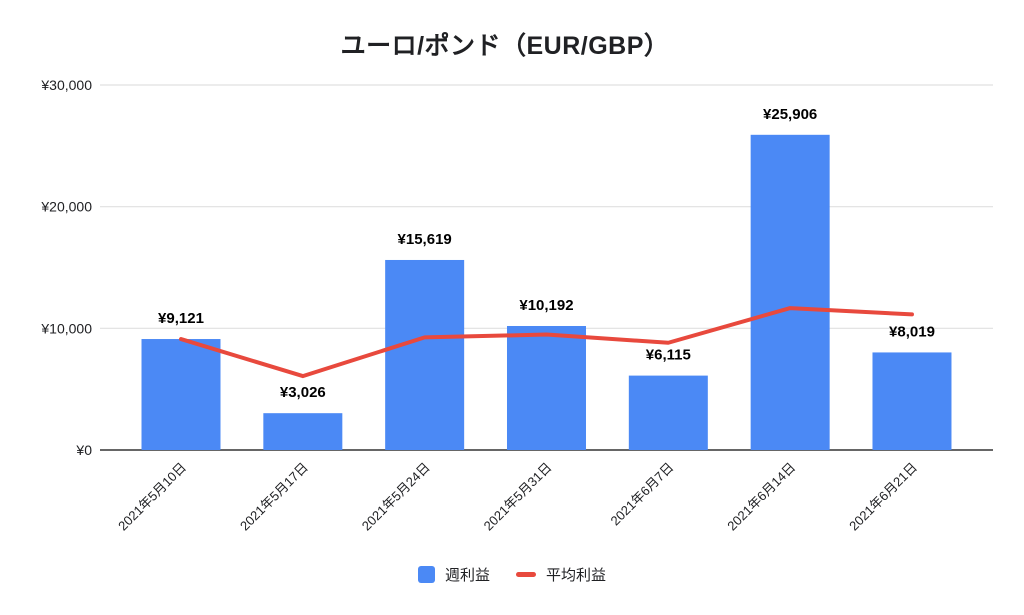 Image resolution: width=1024 pixels, height=615 pixels. Describe the element at coordinates (883, 497) in the screenshot. I see `x-axis-tick-label: 2021年6月21日` at that location.